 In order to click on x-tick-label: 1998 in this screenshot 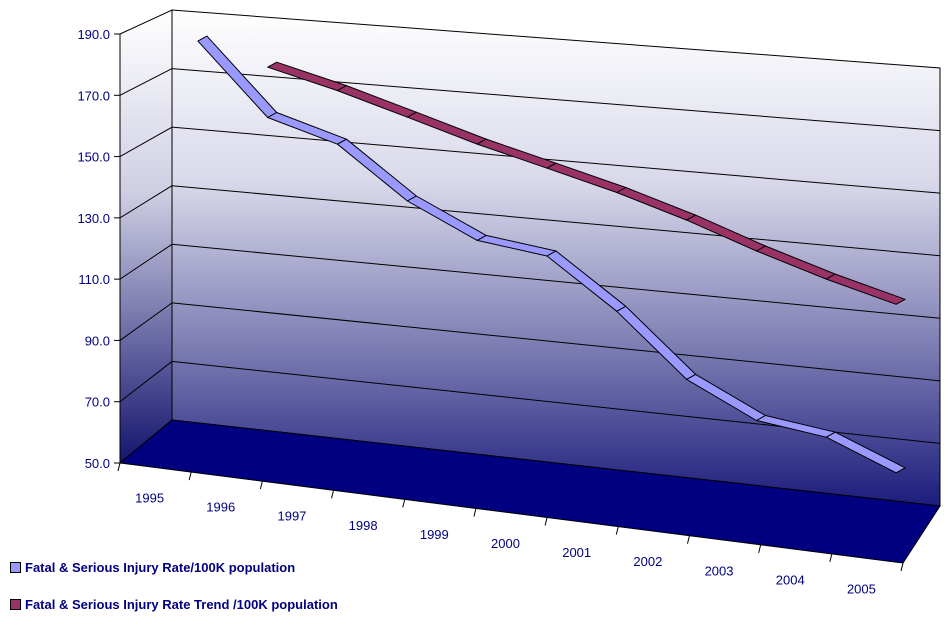, I will do `click(363, 525)`.